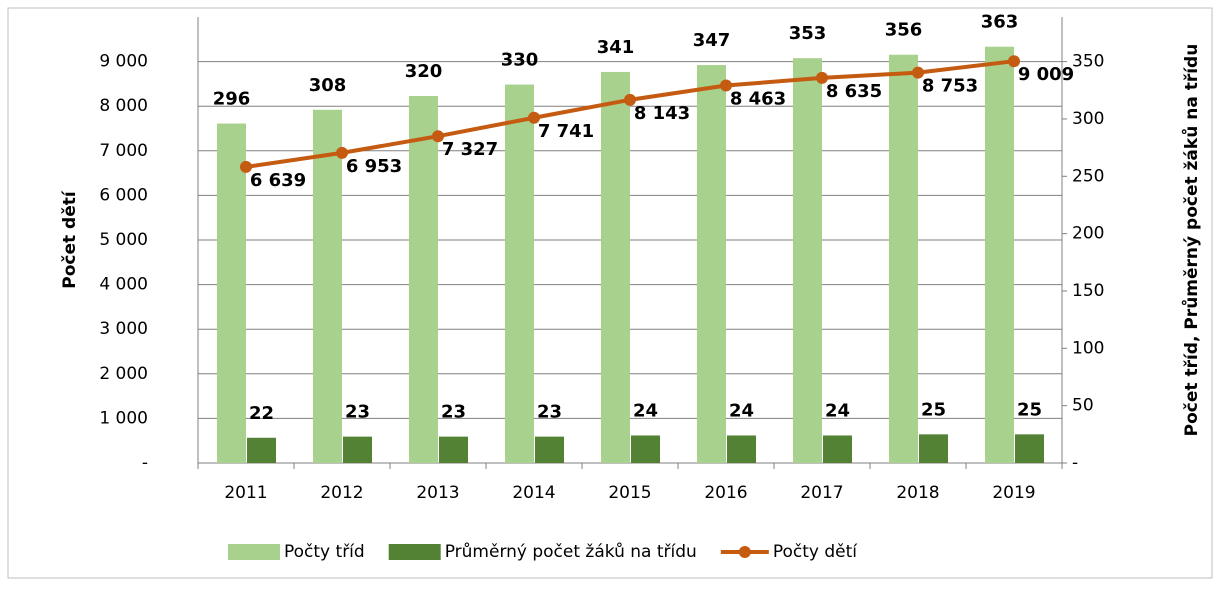  What do you see at coordinates (341, 493) in the screenshot?
I see `x-tick-label: 2012` at bounding box center [341, 493].